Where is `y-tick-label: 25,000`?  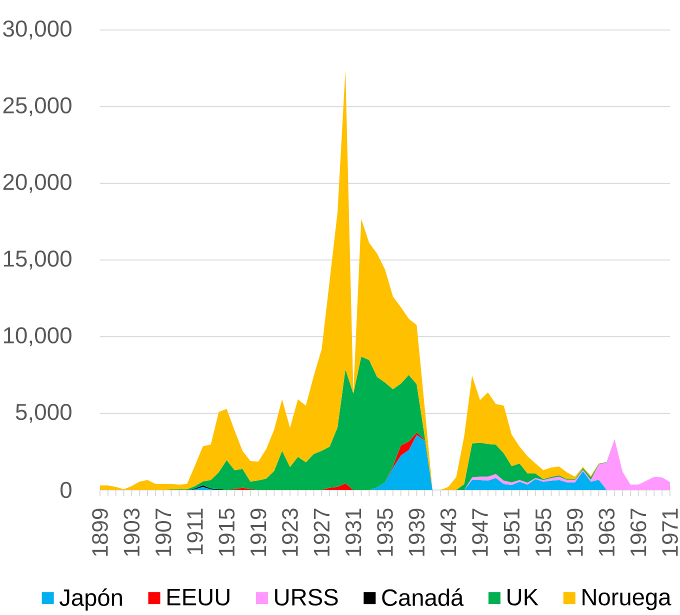
y-tick-label: 25,000 is located at coordinates (37, 106).